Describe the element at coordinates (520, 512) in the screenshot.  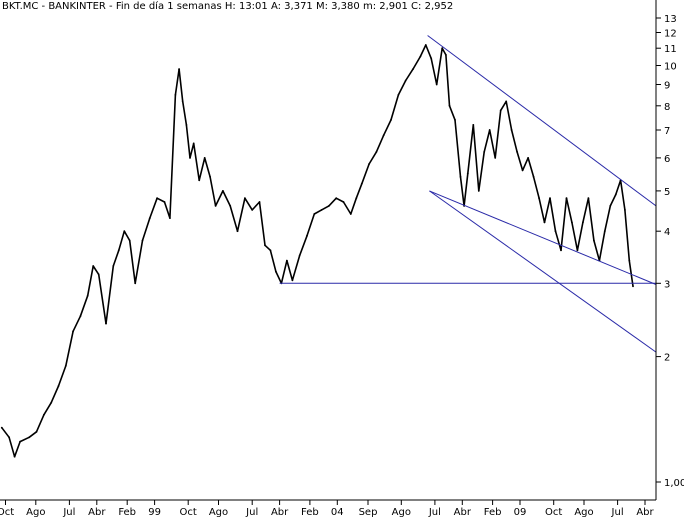
I see `x-tick-label: 09` at that location.